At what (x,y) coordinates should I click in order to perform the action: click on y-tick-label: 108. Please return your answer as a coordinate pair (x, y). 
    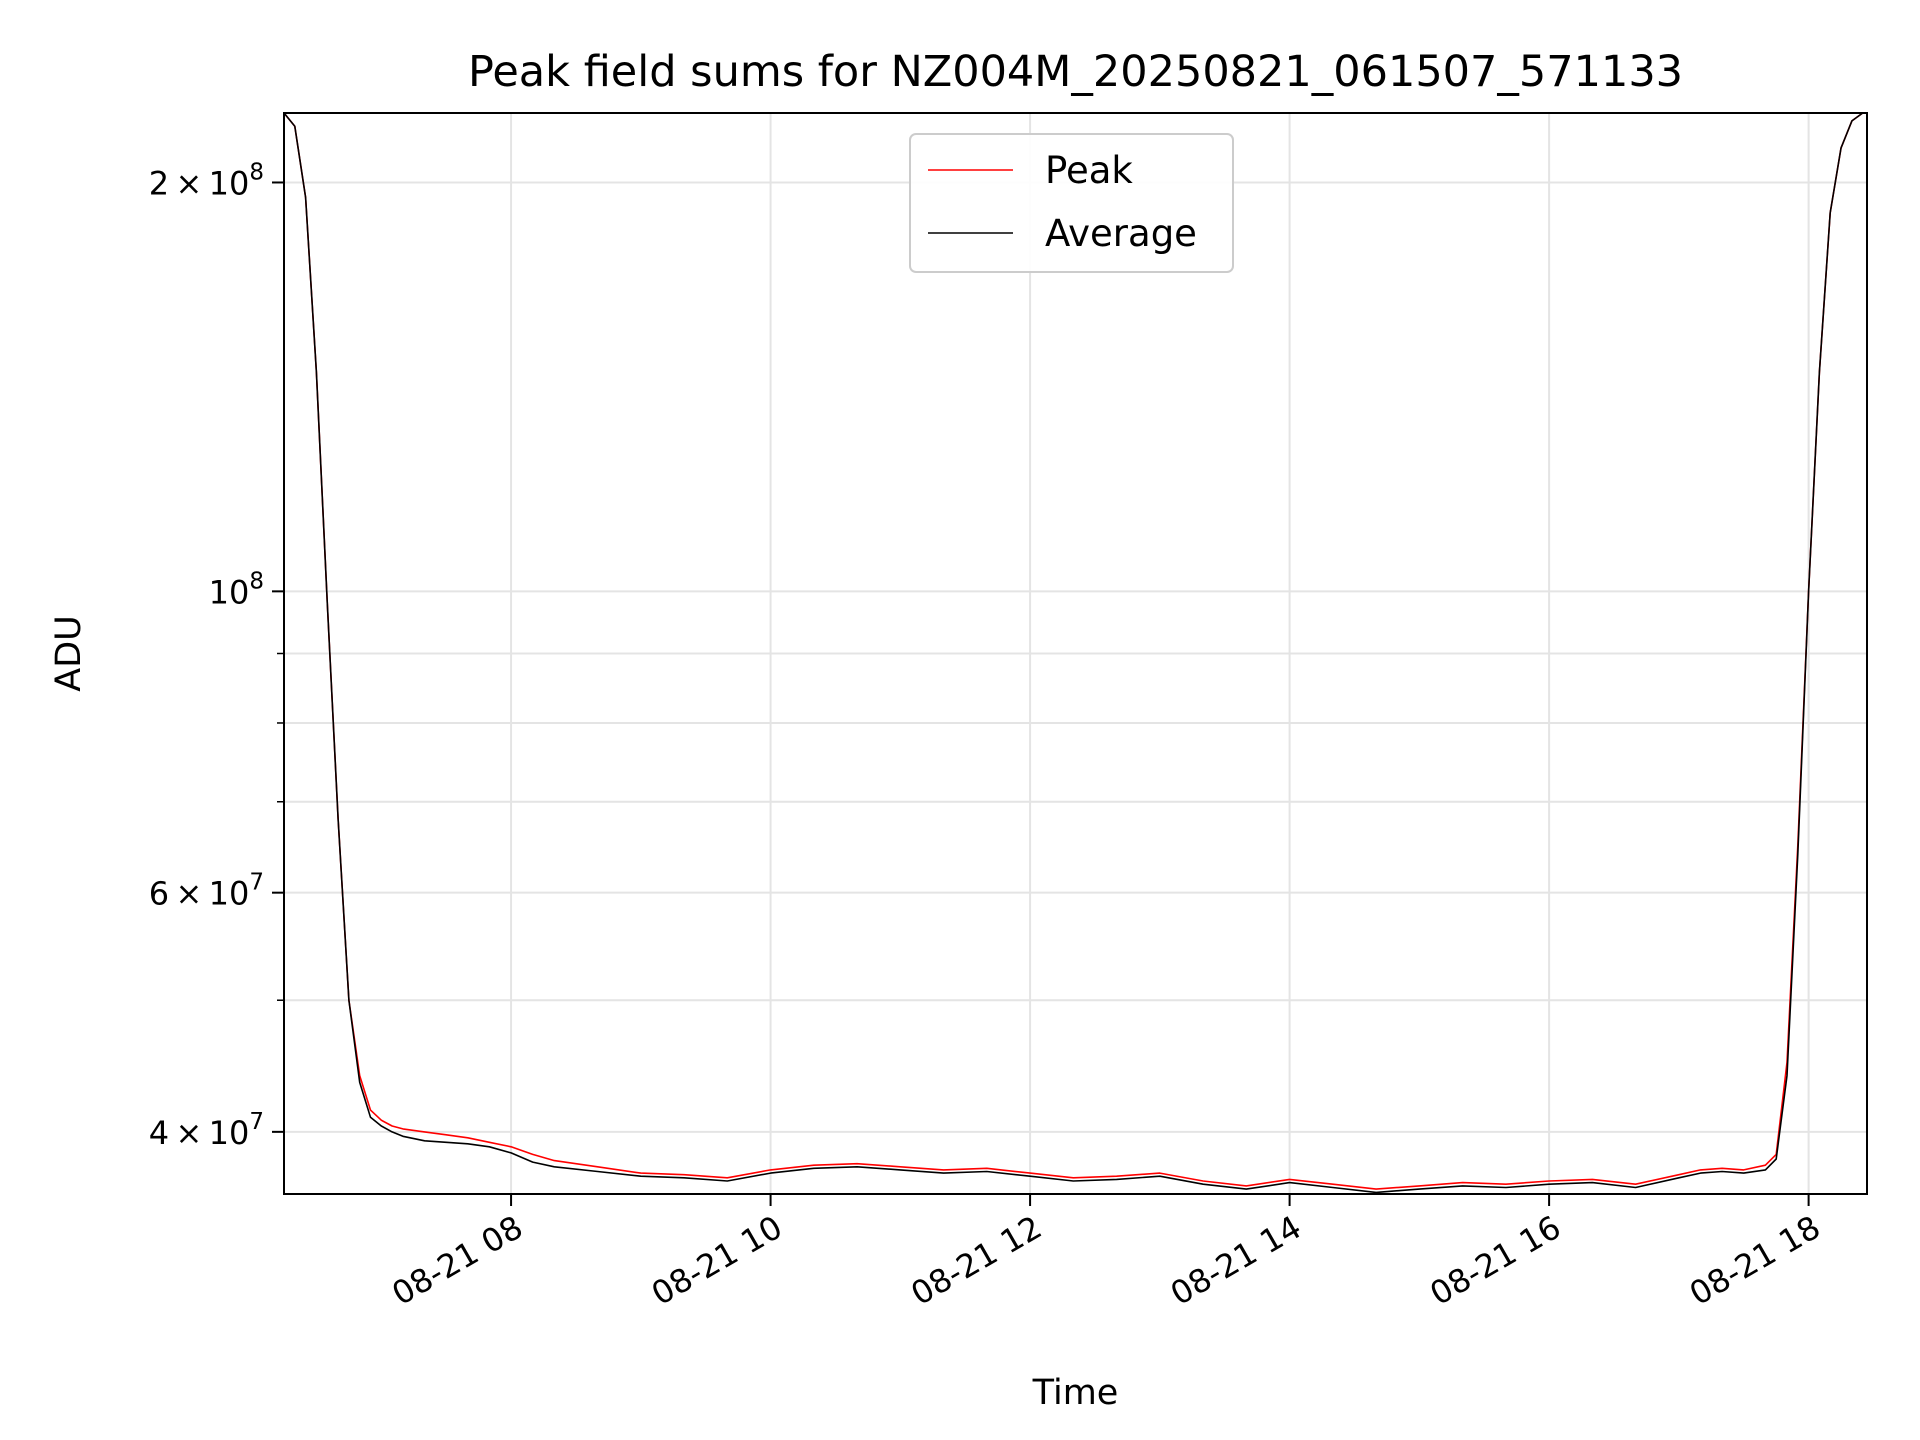
    Looking at the image, I should click on (236, 589).